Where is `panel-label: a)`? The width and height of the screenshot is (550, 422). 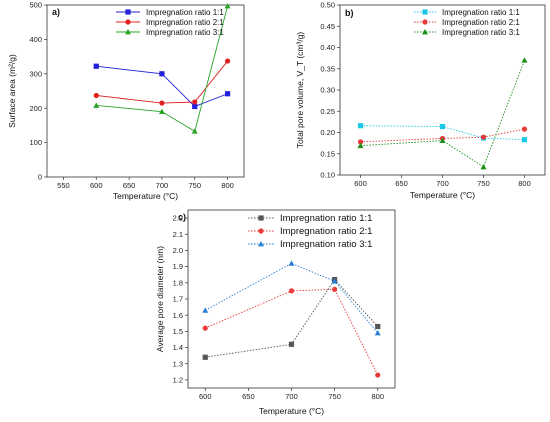 panel-label: a) is located at coordinates (56, 12).